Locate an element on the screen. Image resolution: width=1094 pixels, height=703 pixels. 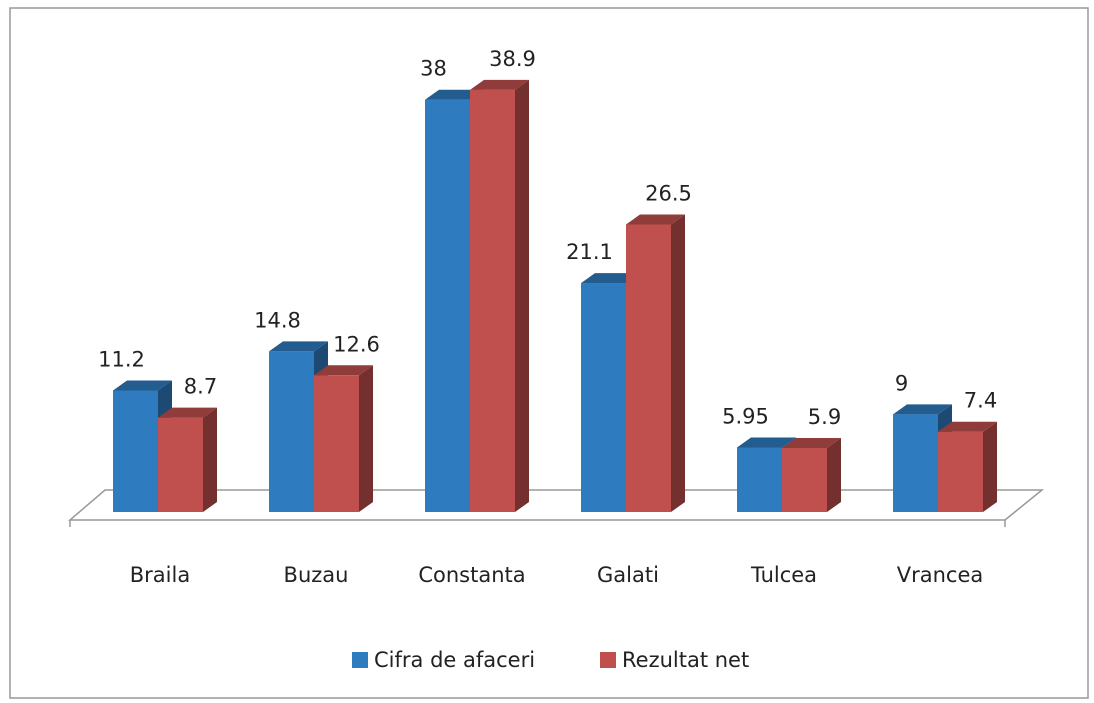
x-tick-label: Constanta is located at coordinates (471, 575).